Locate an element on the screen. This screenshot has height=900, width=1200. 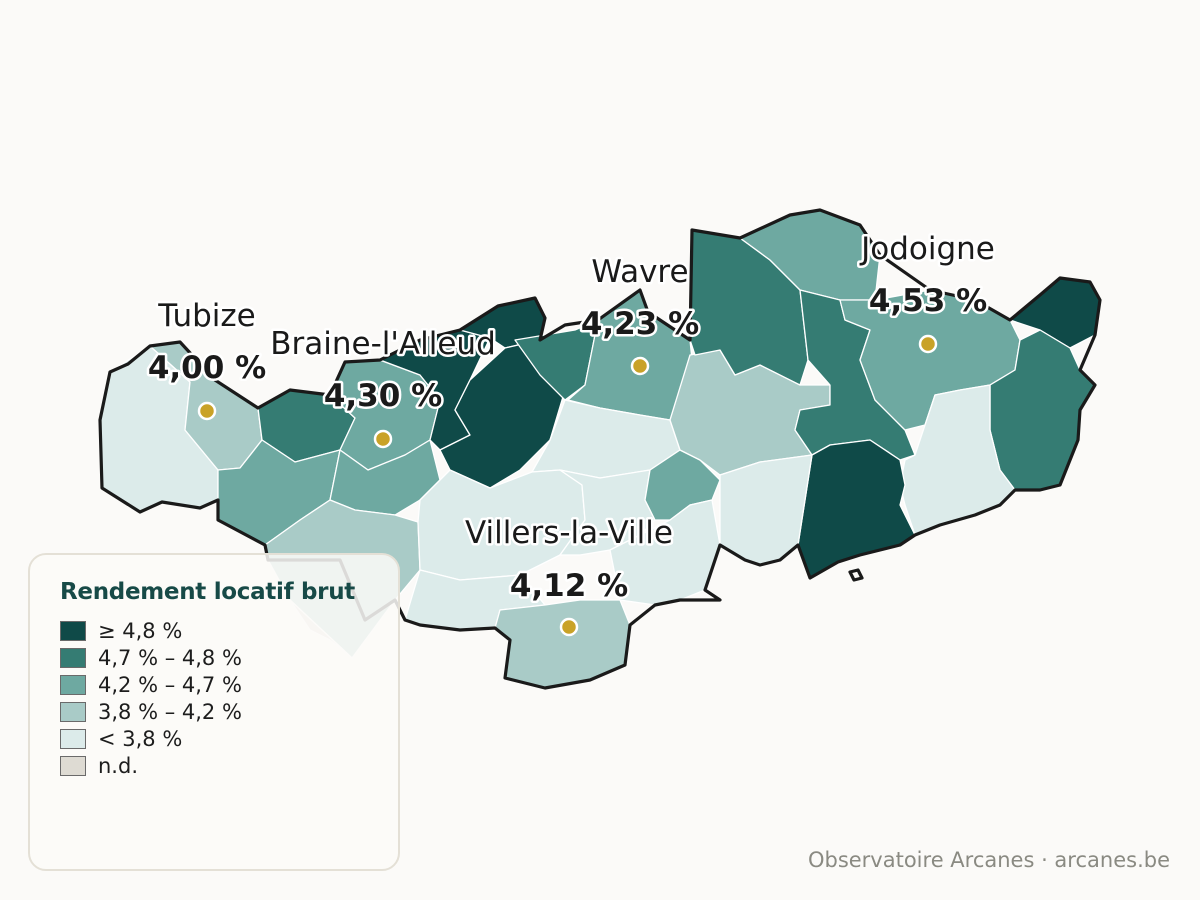
city-marker-tubize is located at coordinates (207, 411).